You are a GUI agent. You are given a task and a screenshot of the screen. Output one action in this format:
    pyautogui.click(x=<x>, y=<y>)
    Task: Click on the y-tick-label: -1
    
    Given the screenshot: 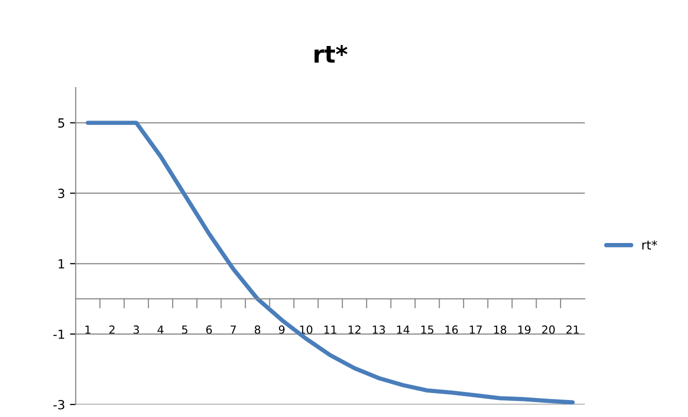 What is the action you would take?
    pyautogui.click(x=58, y=334)
    